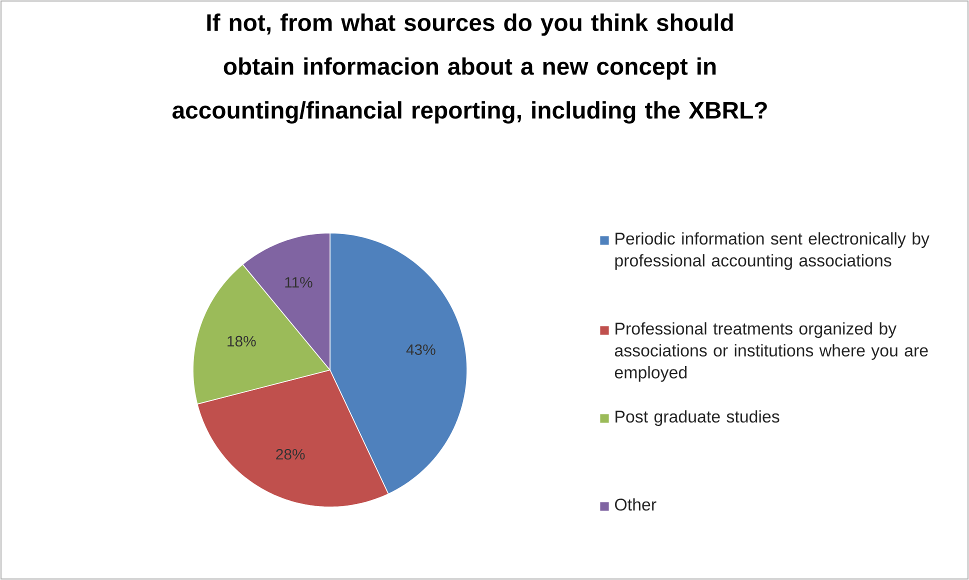 The image size is (969, 580). What do you see at coordinates (635, 504) in the screenshot?
I see `legend-label: Other` at bounding box center [635, 504].